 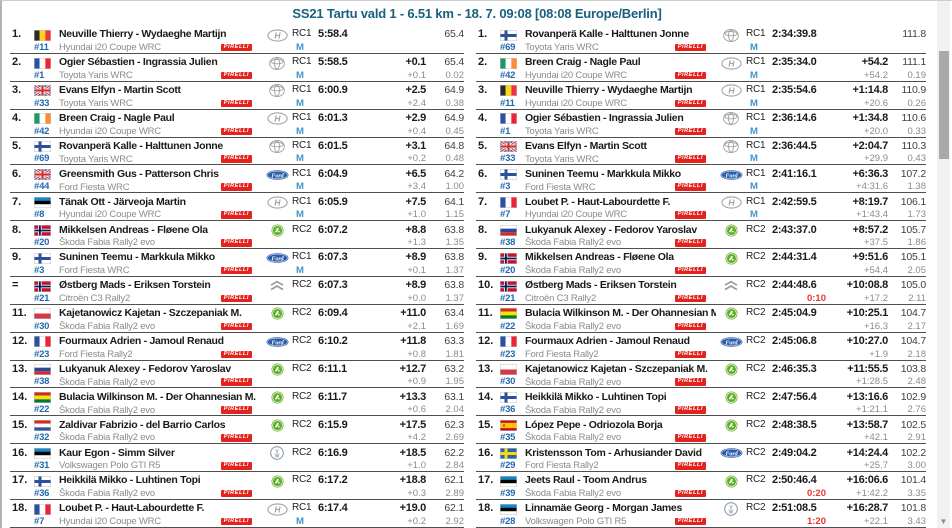 I want to click on car-model: Hyundai i20 Coupe WRC, so click(x=576, y=76).